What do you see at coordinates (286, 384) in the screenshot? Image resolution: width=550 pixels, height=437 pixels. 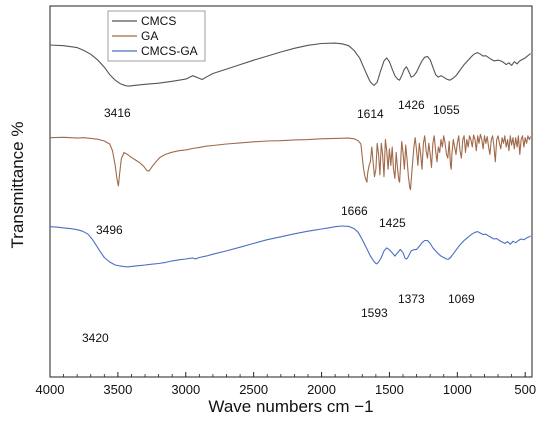 I see `x-axis: 4000 3500 3000 2500 2000 1500 1000 500` at bounding box center [286, 384].